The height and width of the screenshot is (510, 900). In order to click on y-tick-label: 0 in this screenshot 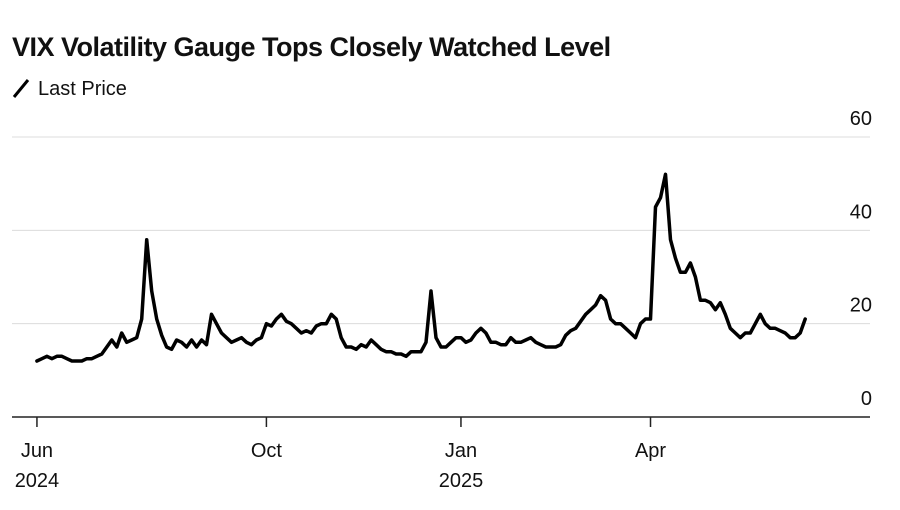, I will do `click(866, 399)`.